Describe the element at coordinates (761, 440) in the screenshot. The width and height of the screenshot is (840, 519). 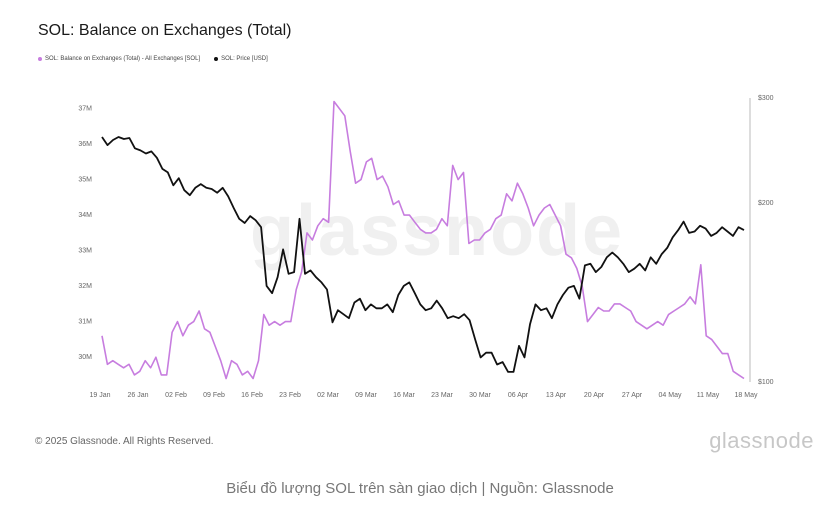
I see `brand-logo-text: glassnode` at that location.